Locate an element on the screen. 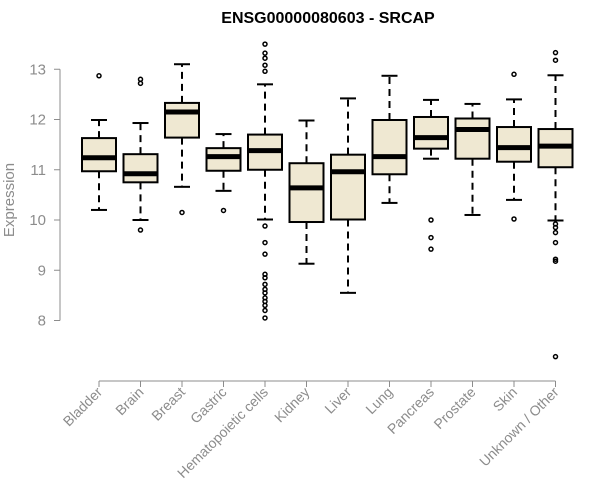  box-gastric is located at coordinates (223, 173).